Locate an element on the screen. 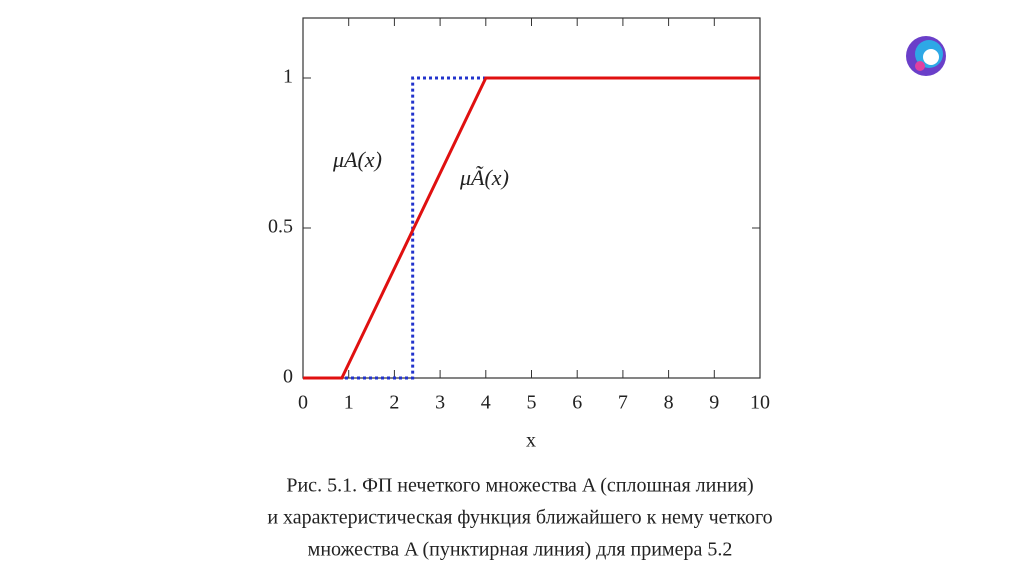  y-tick-label: 0 is located at coordinates (288, 377).